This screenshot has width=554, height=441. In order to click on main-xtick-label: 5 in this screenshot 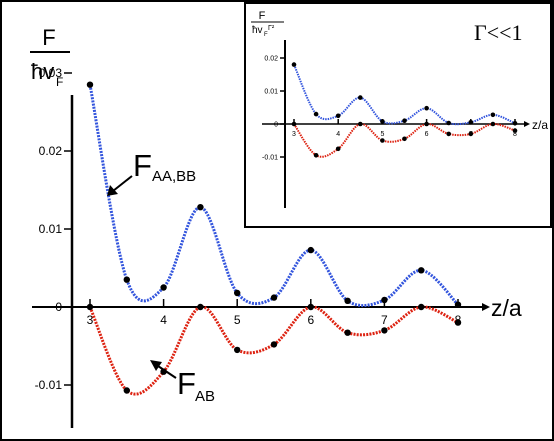, I will do `click(237, 320)`.